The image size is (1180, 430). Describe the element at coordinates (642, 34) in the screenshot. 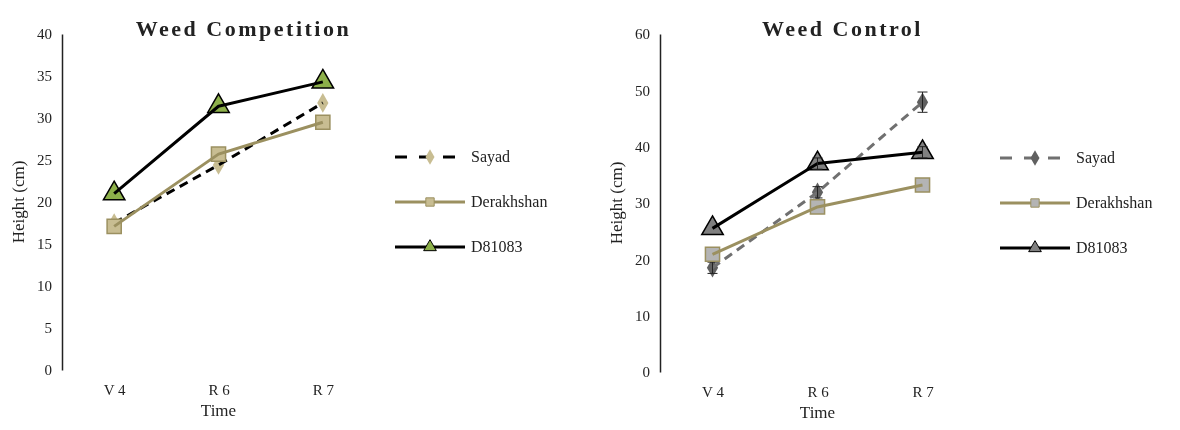

I see `y-tick-label: 60` at that location.